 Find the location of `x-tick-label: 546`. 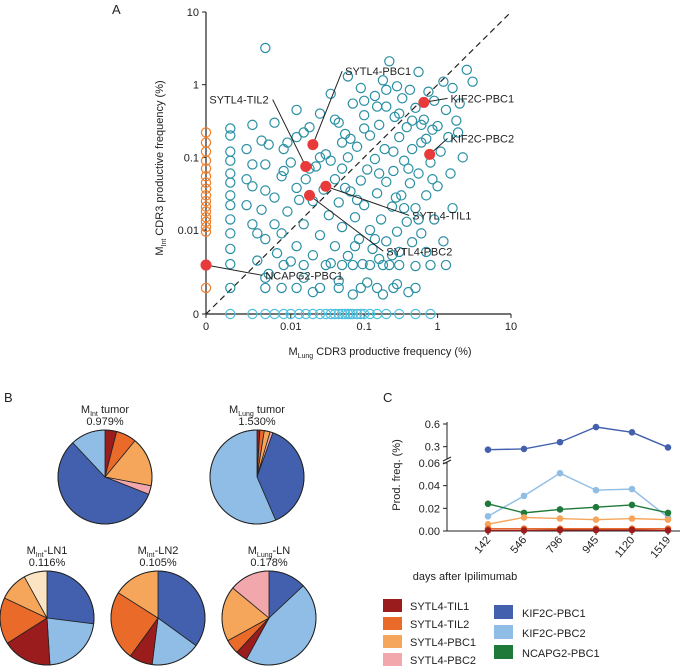

x-tick-label: 546 is located at coordinates (518, 545).